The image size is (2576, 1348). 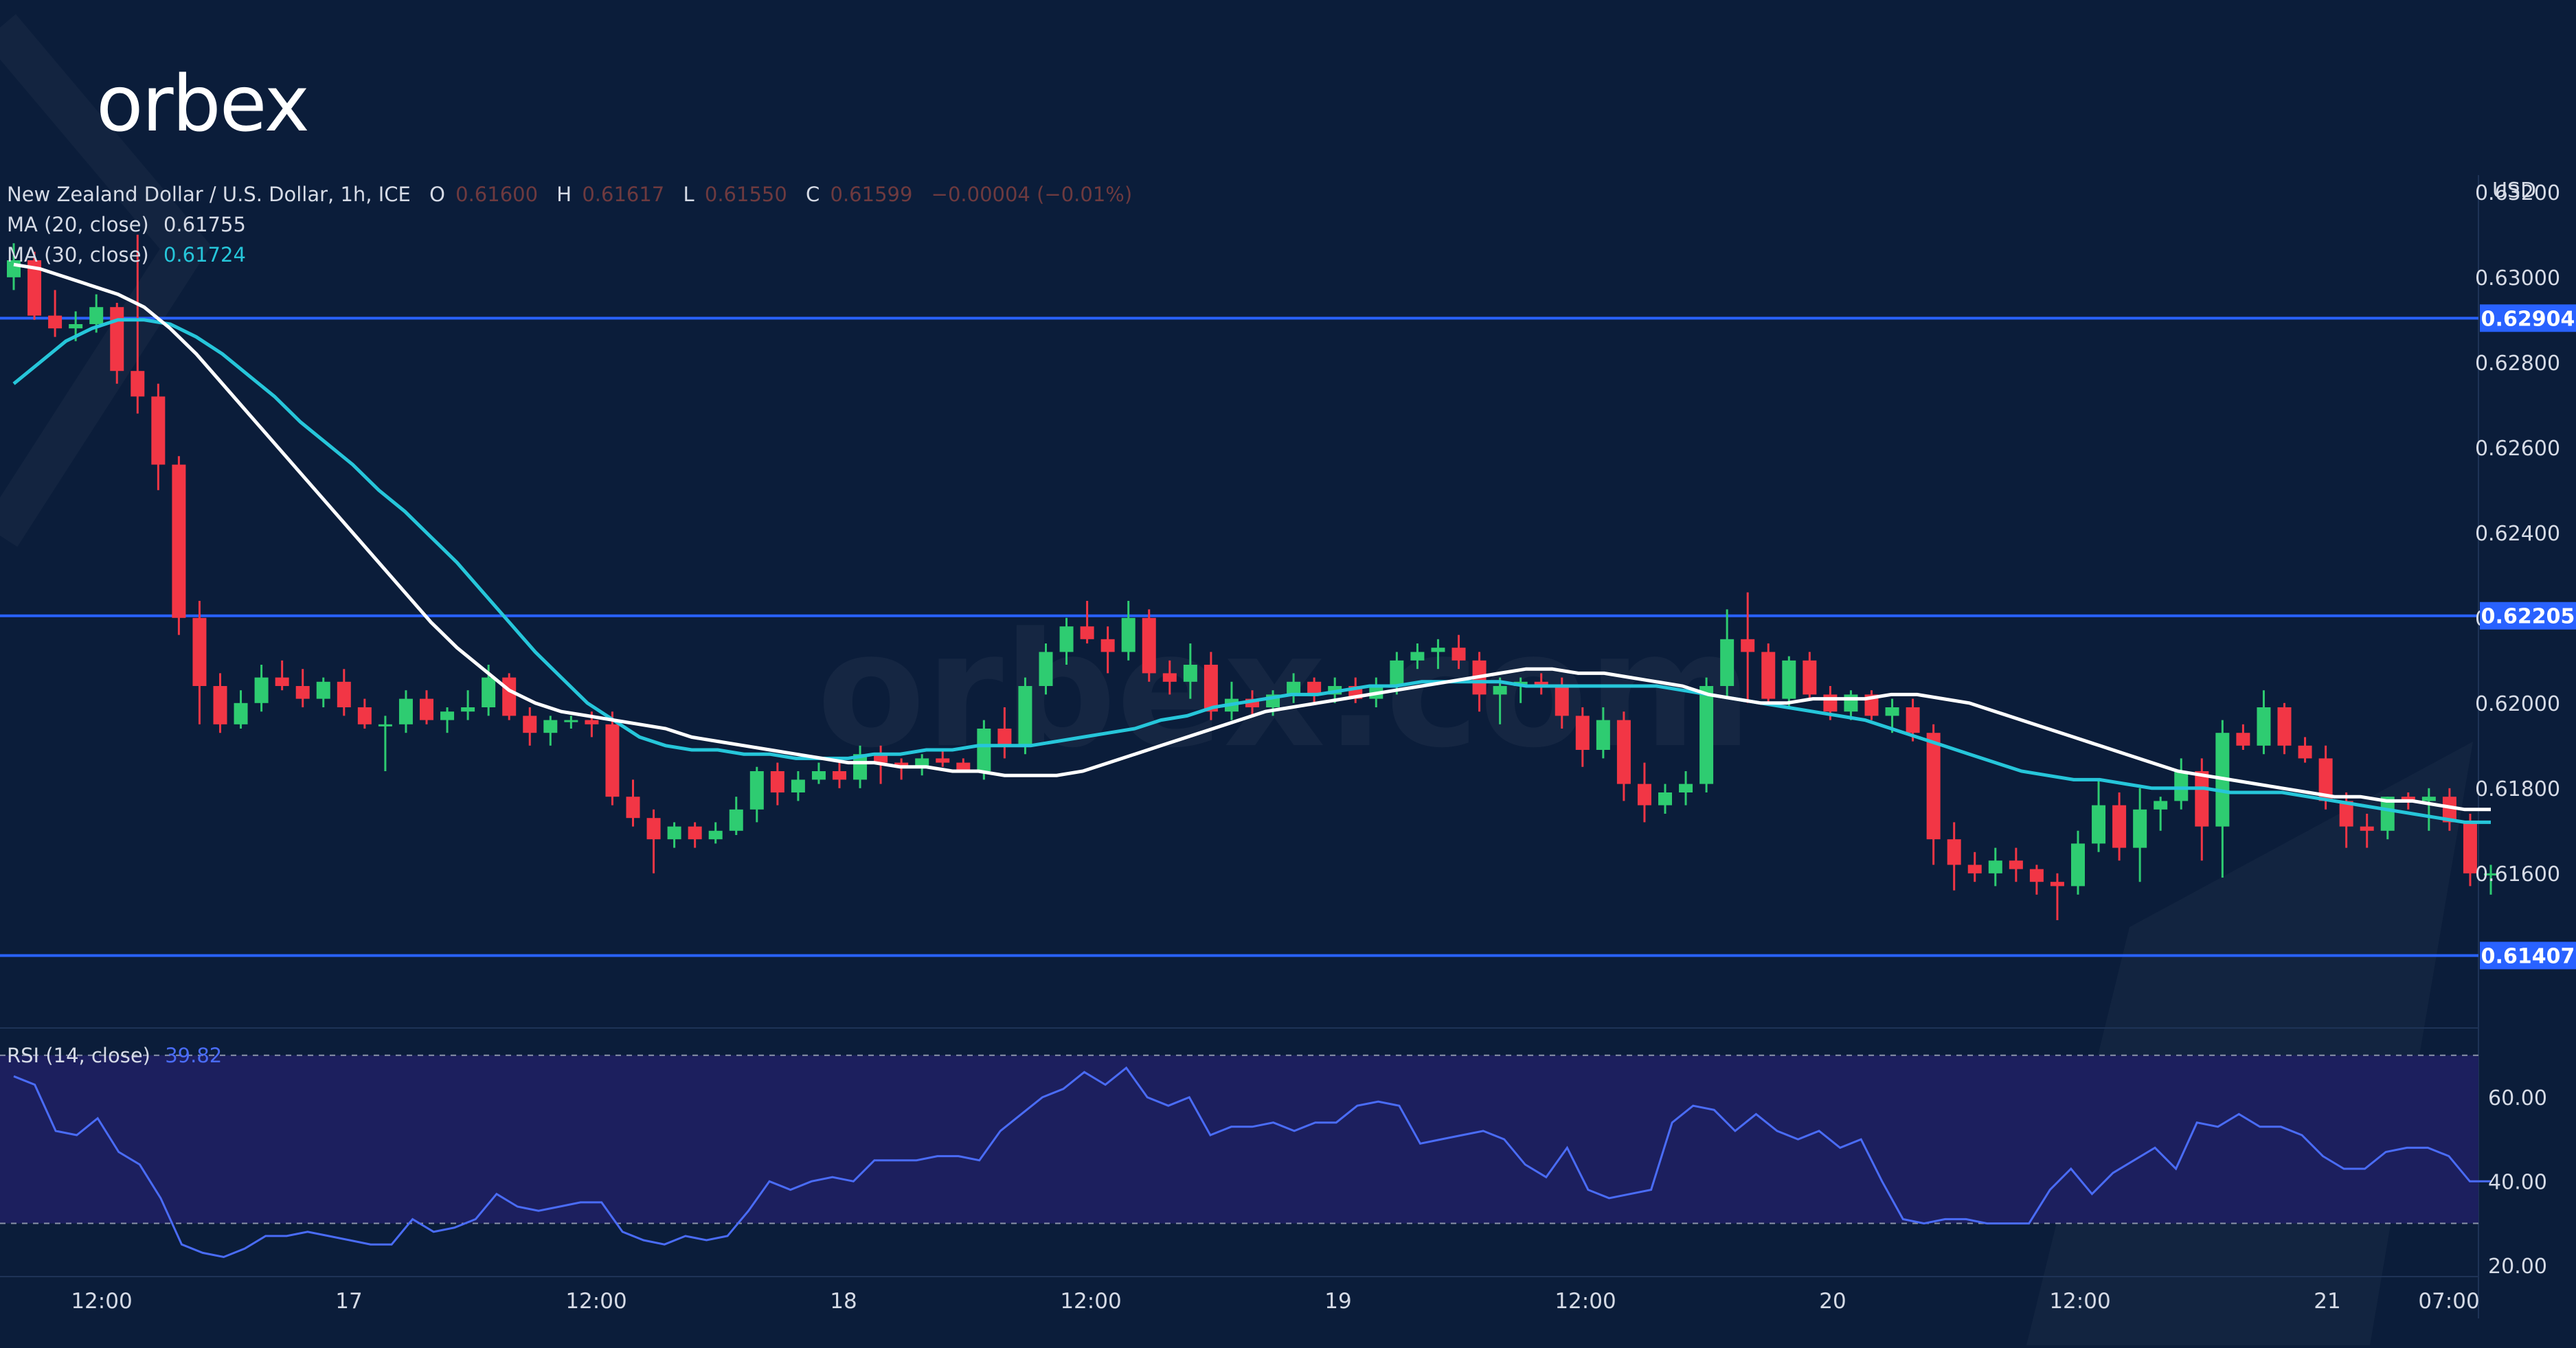 I want to click on rsi-tick-label: 20.00, so click(x=2517, y=1267).